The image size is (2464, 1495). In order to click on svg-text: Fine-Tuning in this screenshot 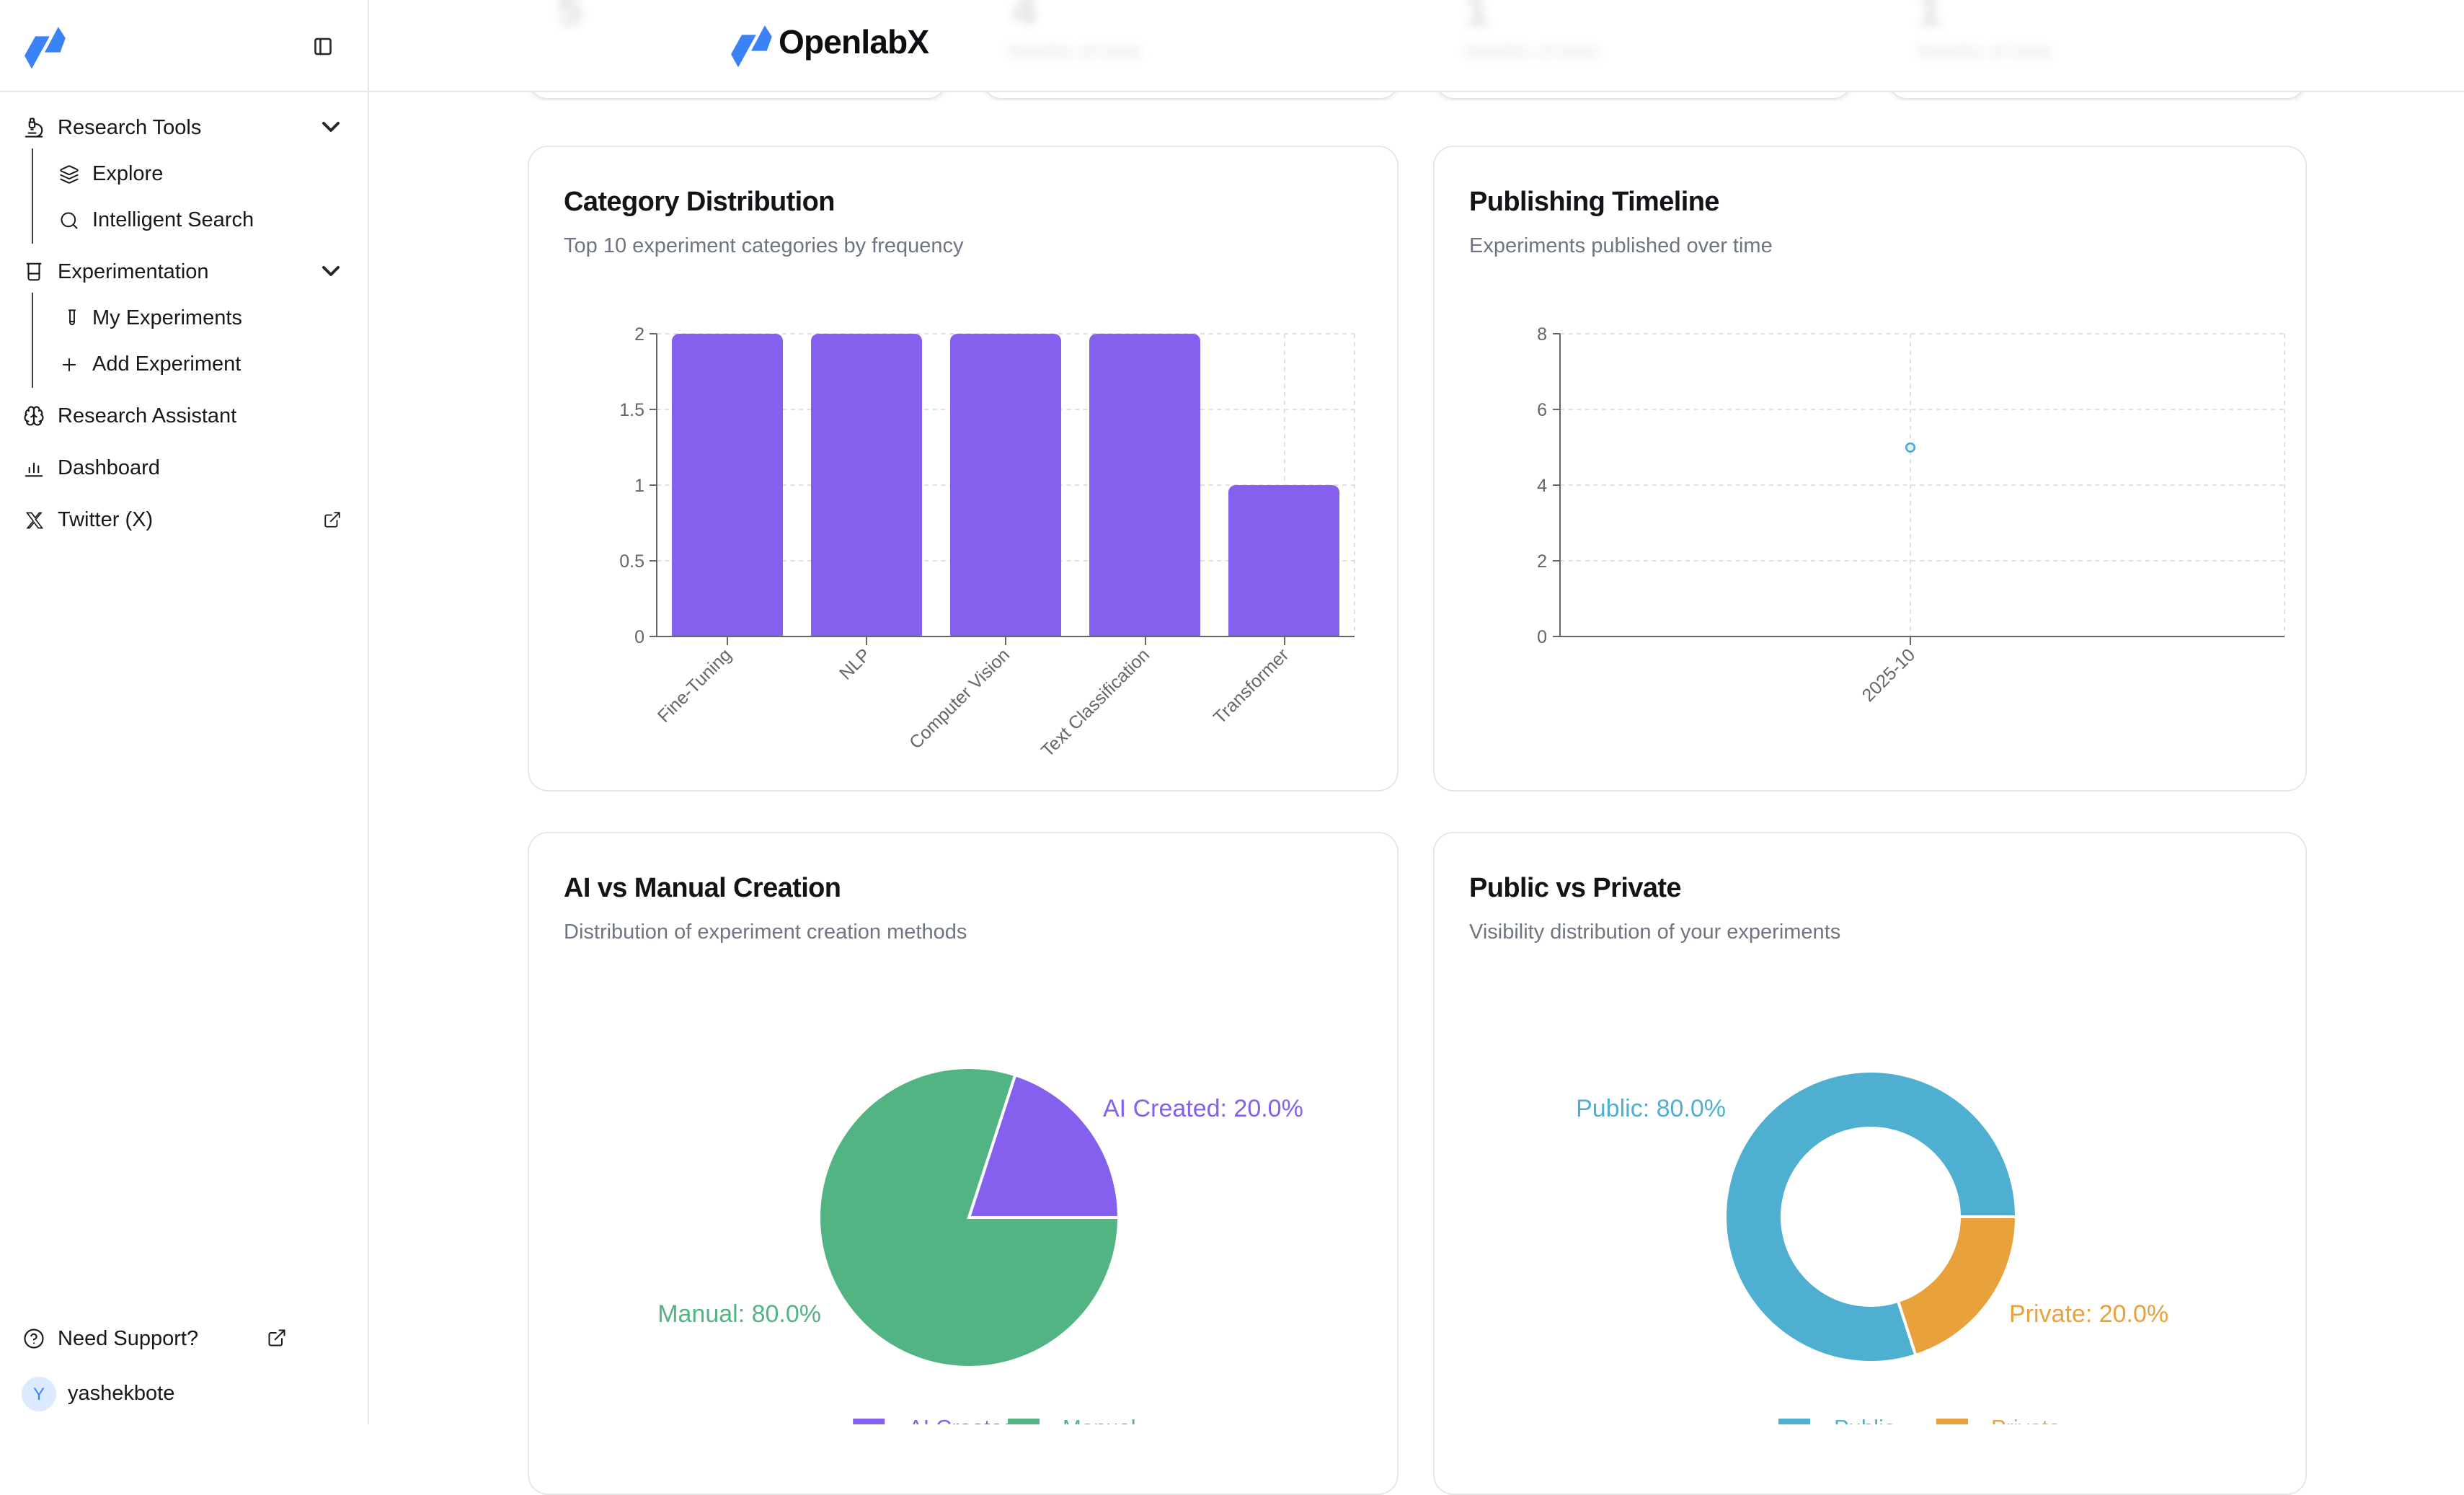, I will do `click(695, 685)`.